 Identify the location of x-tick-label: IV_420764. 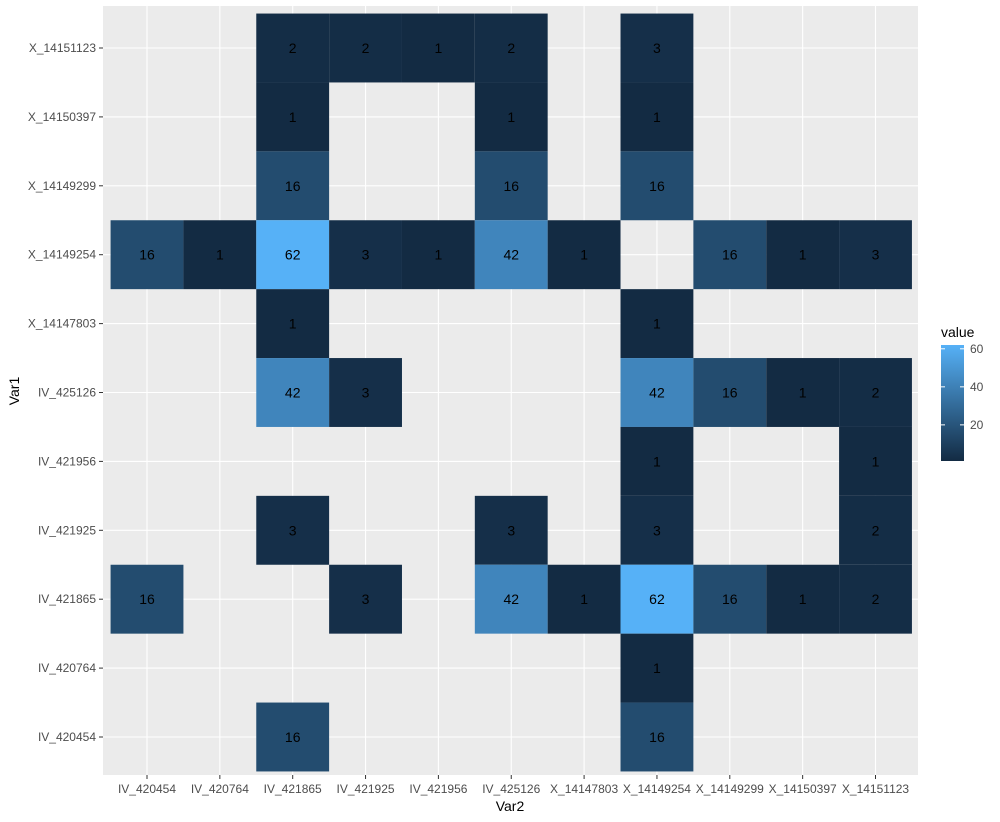
(220, 789).